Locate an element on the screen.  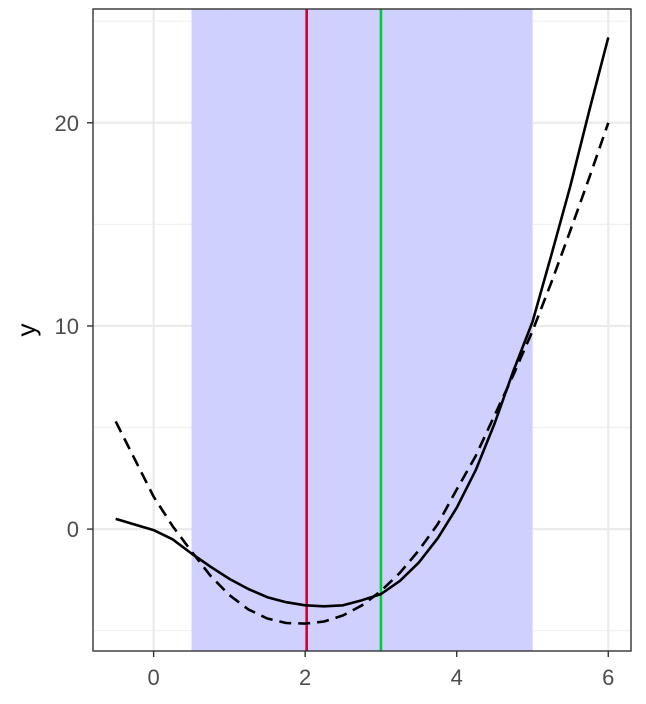
y-tick-label: 20 is located at coordinates (67, 123).